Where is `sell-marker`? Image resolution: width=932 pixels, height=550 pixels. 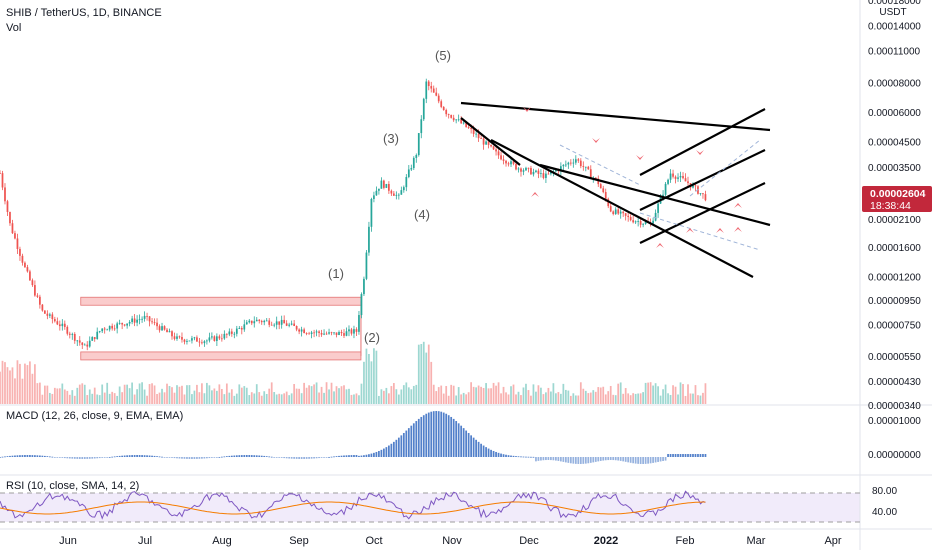 sell-marker is located at coordinates (527, 109).